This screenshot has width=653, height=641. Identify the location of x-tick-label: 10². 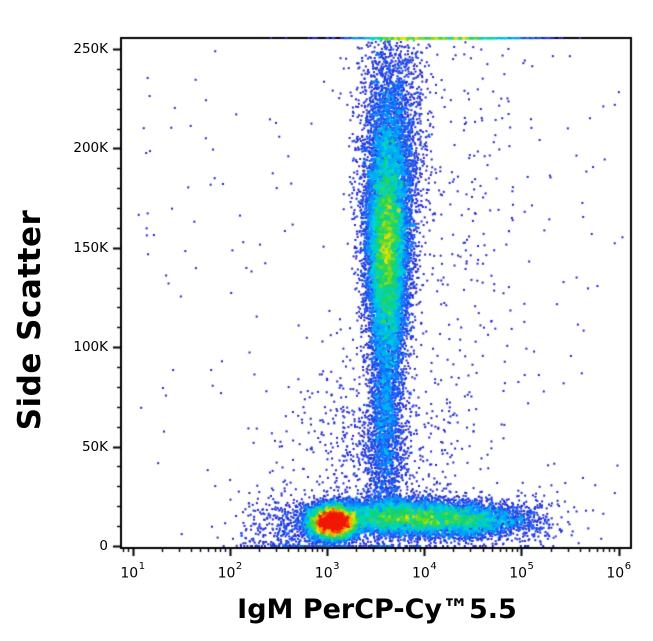
(230, 571).